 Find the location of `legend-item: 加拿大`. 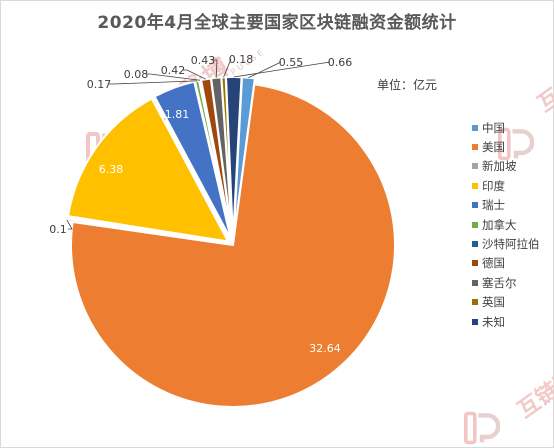

legend-item: 加拿大 is located at coordinates (506, 224).